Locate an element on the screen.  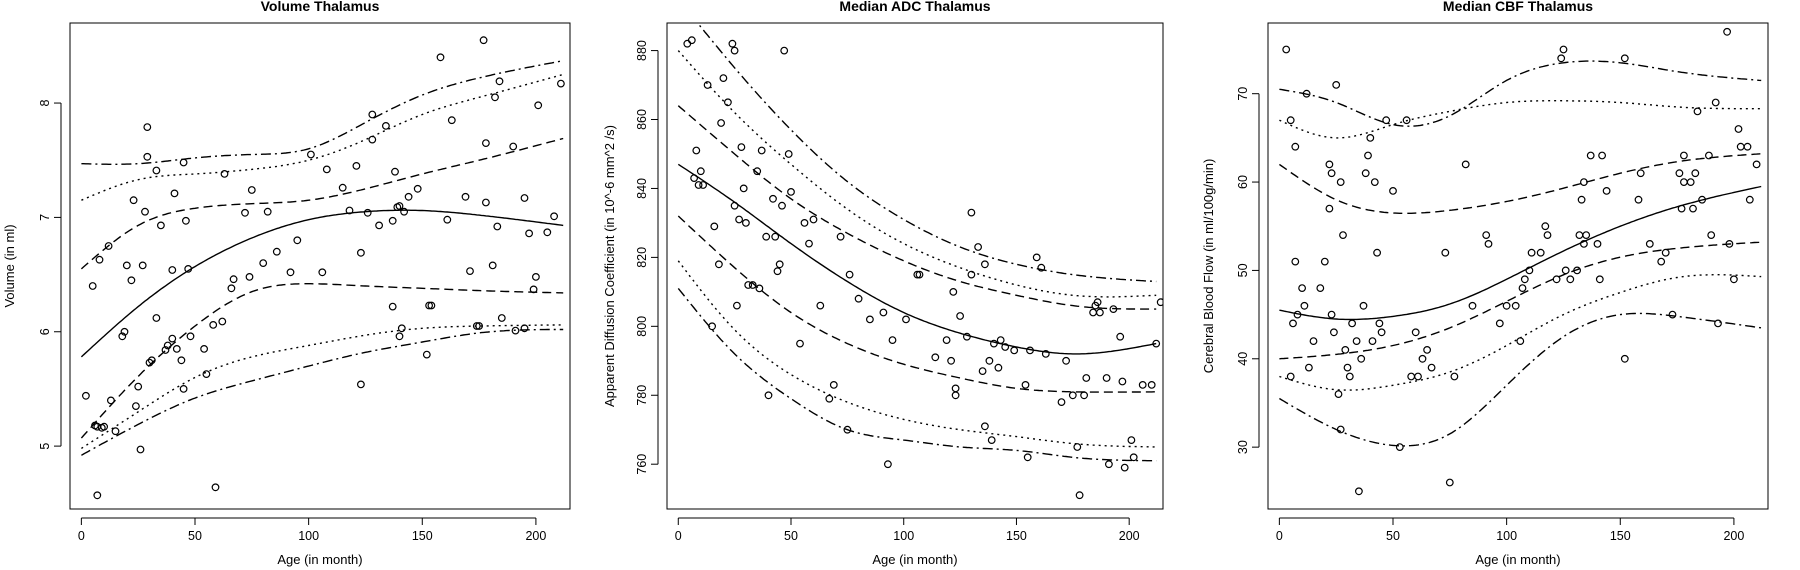
chart-title: Volume Thalamus is located at coordinates (320, 7).